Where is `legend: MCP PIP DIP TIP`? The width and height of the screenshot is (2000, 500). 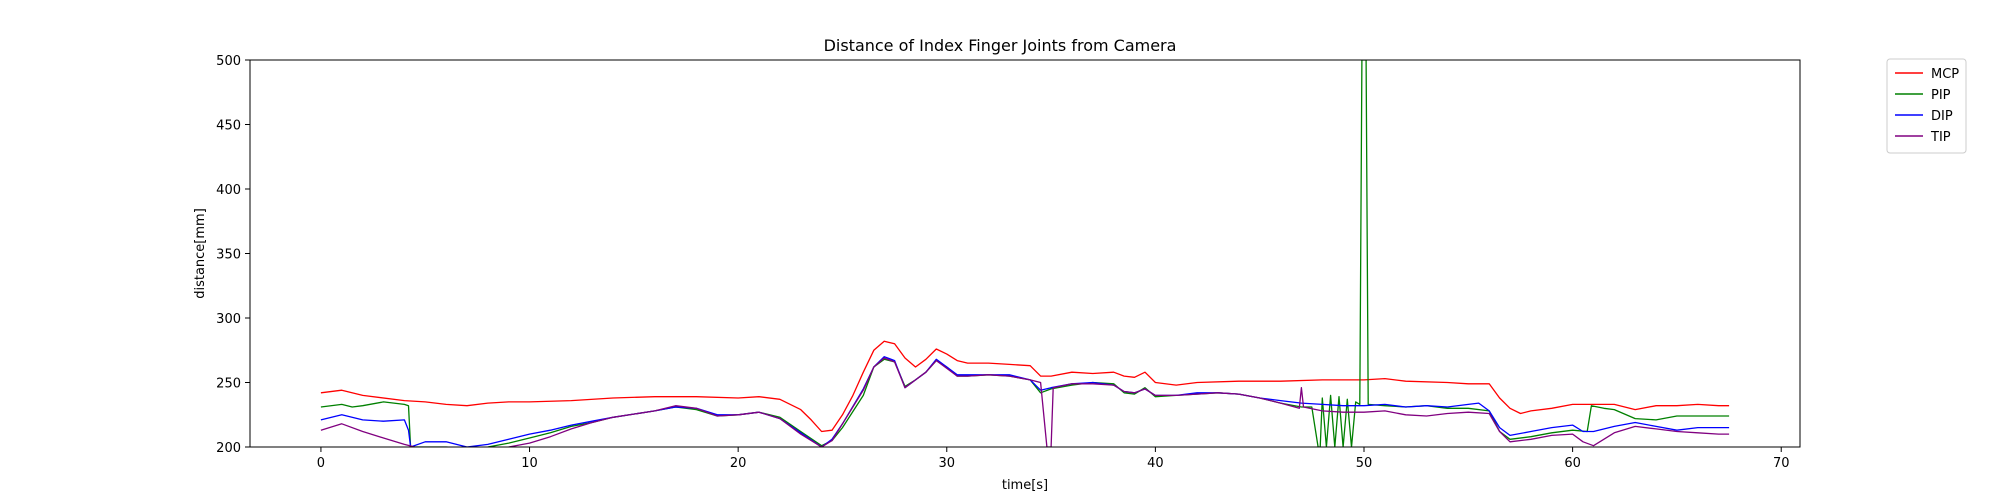
legend: MCP PIP DIP TIP is located at coordinates (1926, 106).